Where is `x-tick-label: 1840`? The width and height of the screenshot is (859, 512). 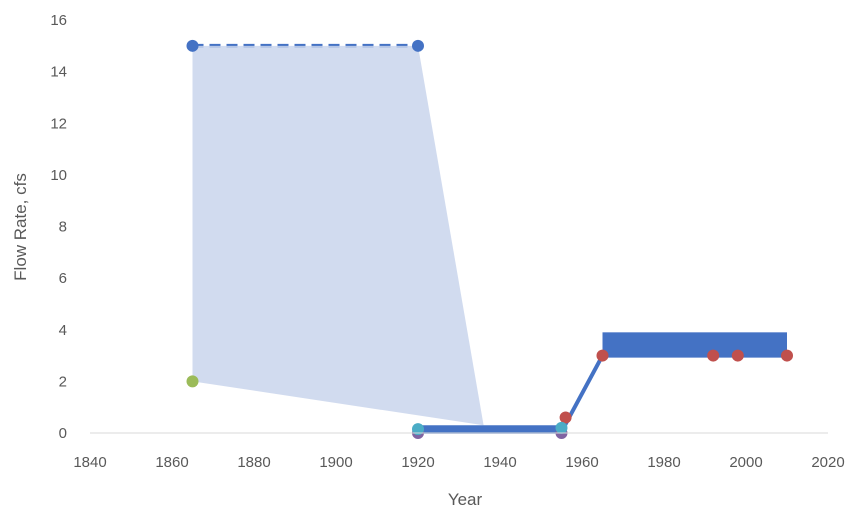
x-tick-label: 1840 is located at coordinates (89, 462).